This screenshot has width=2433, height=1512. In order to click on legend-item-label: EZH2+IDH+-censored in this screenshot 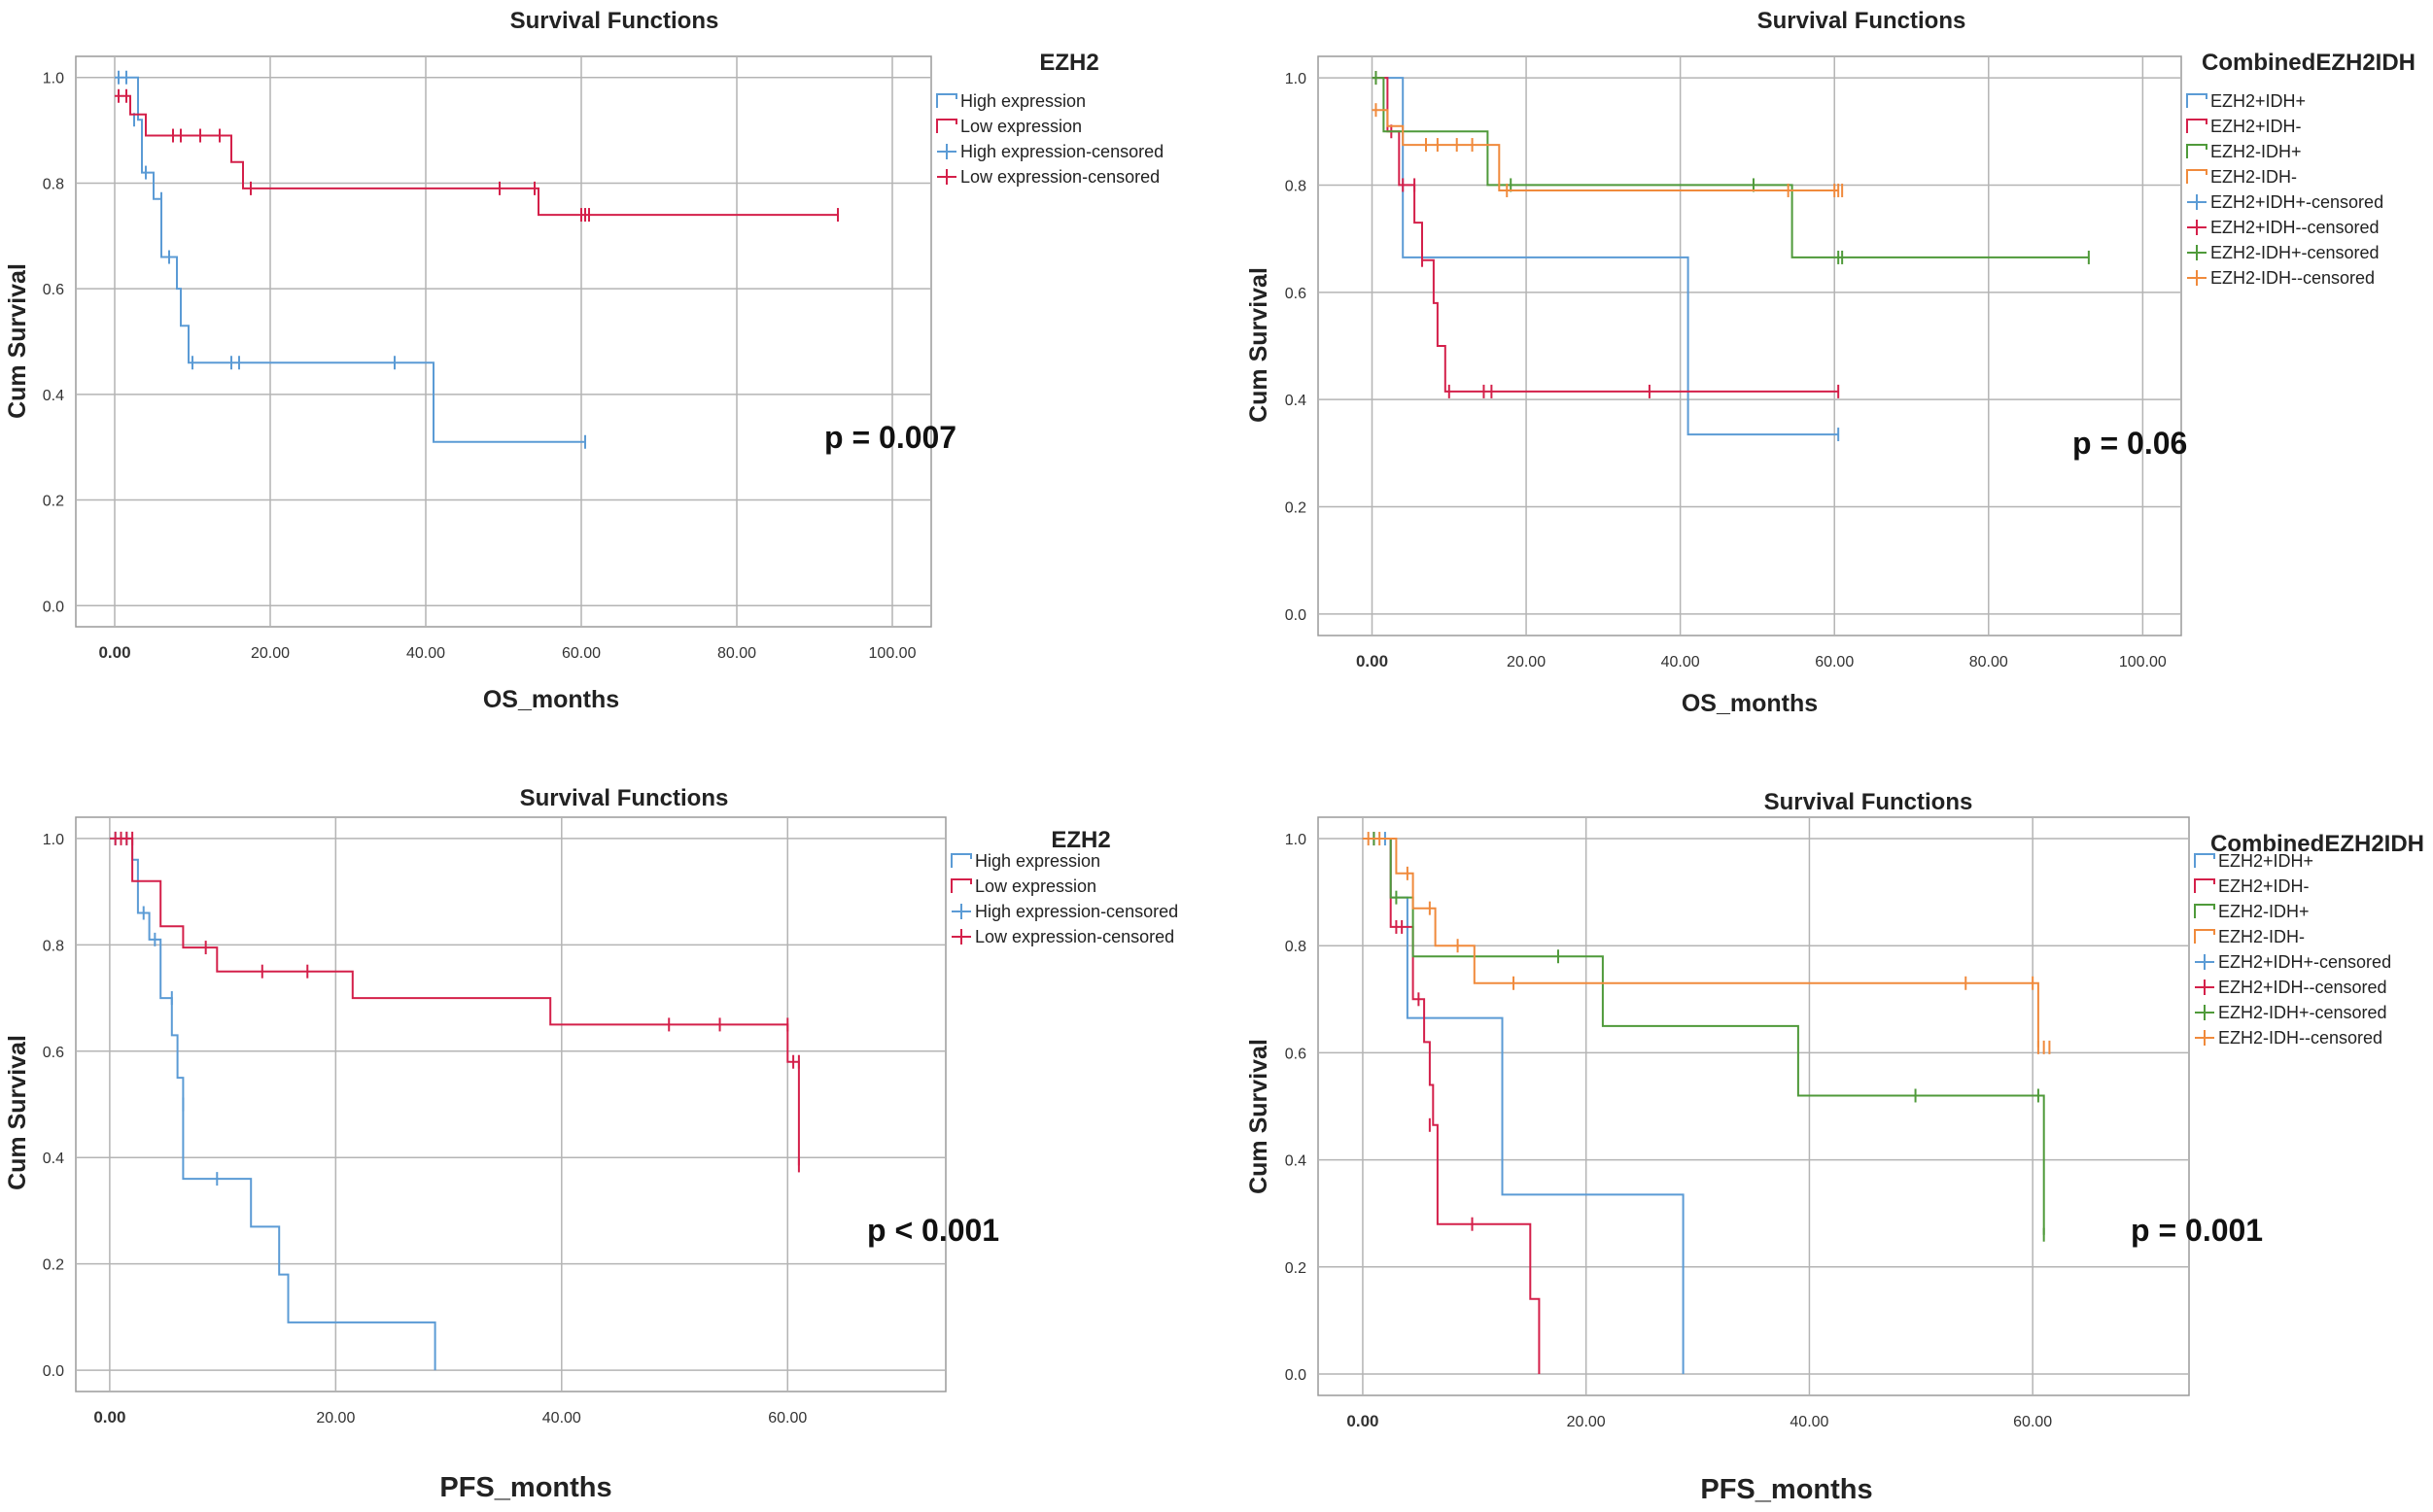, I will do `click(2296, 202)`.